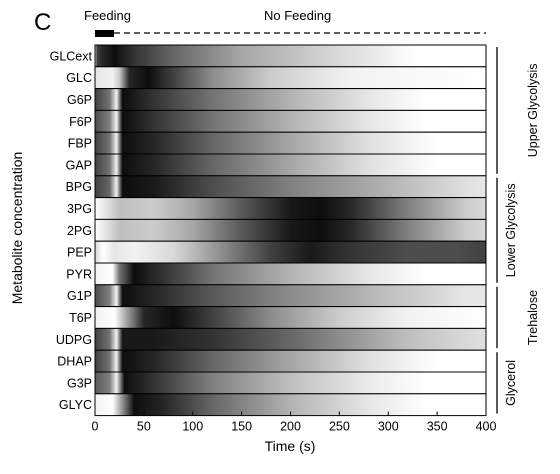  Describe the element at coordinates (79, 78) in the screenshot. I see `row-label-glc: GLC` at that location.